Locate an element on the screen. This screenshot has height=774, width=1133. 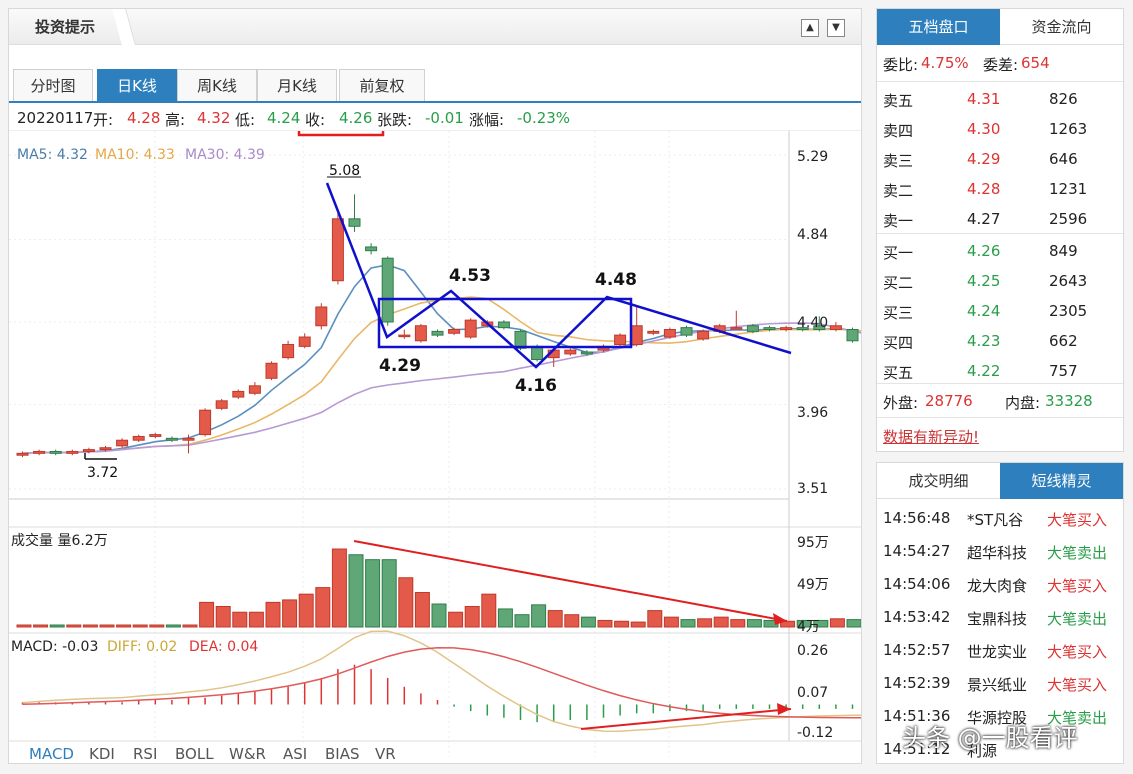
trade-row: 14:52:57 世龙实业 大笔买入 is located at coordinates (1000, 651).